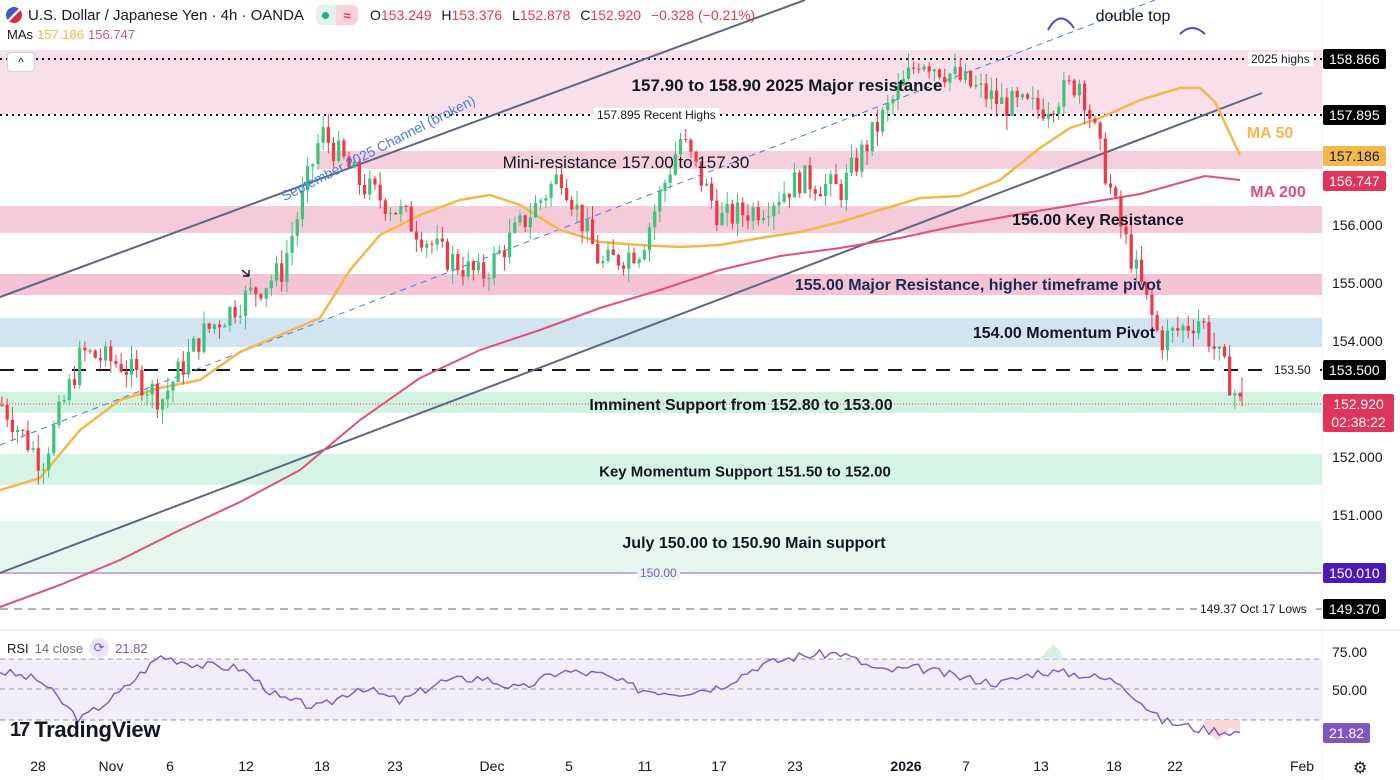 The height and width of the screenshot is (780, 1400). I want to click on market-open-dot-icon, so click(325, 15).